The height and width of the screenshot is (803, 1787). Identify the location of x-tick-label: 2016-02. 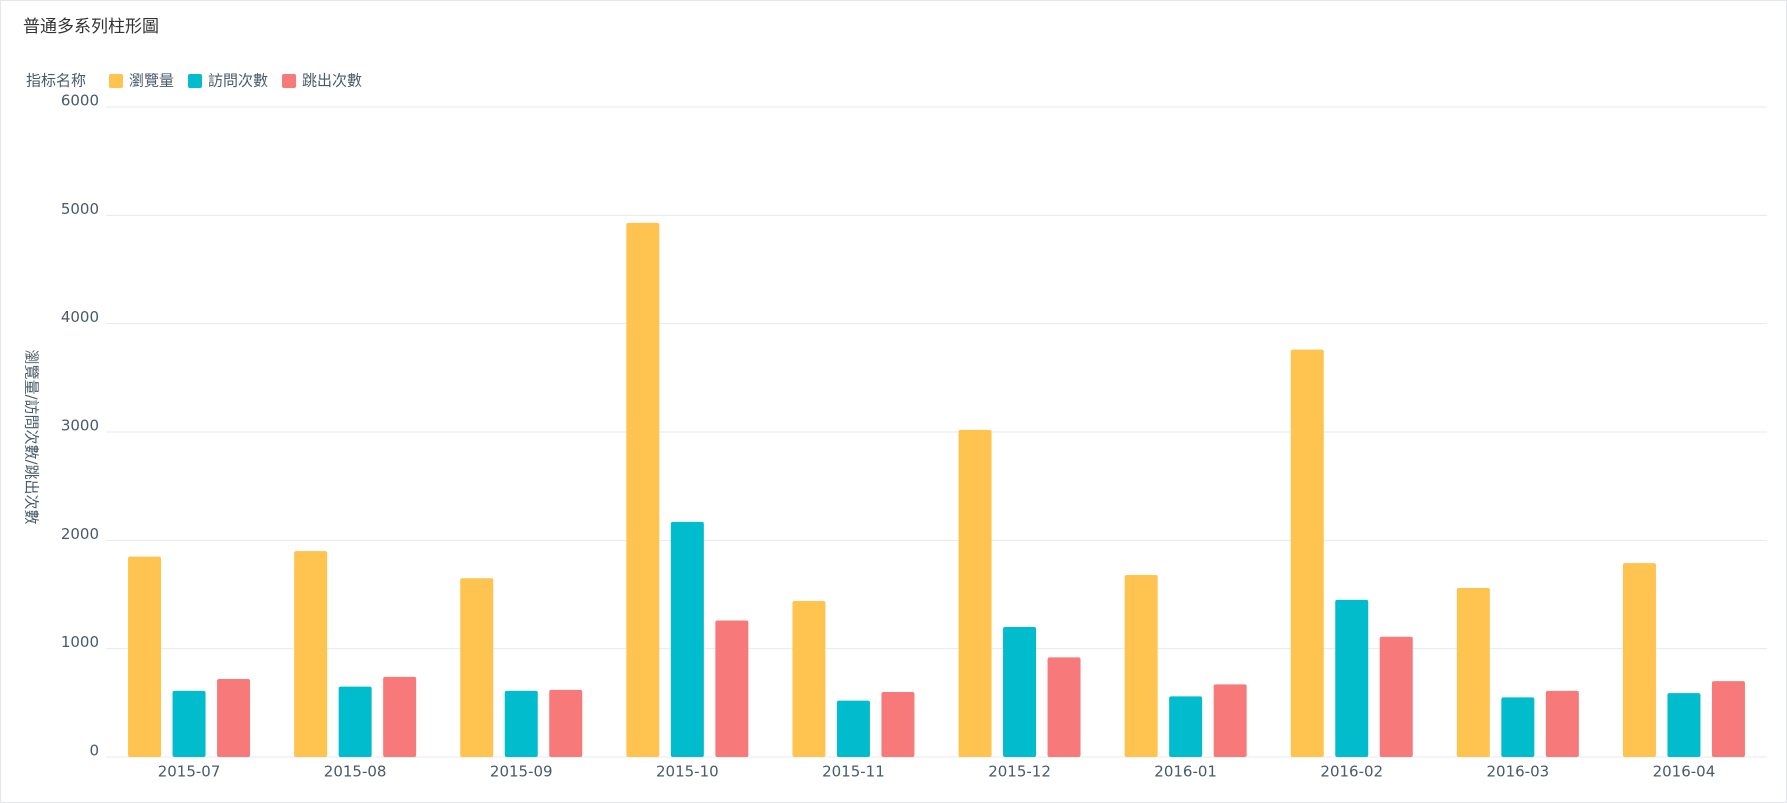
(1351, 772).